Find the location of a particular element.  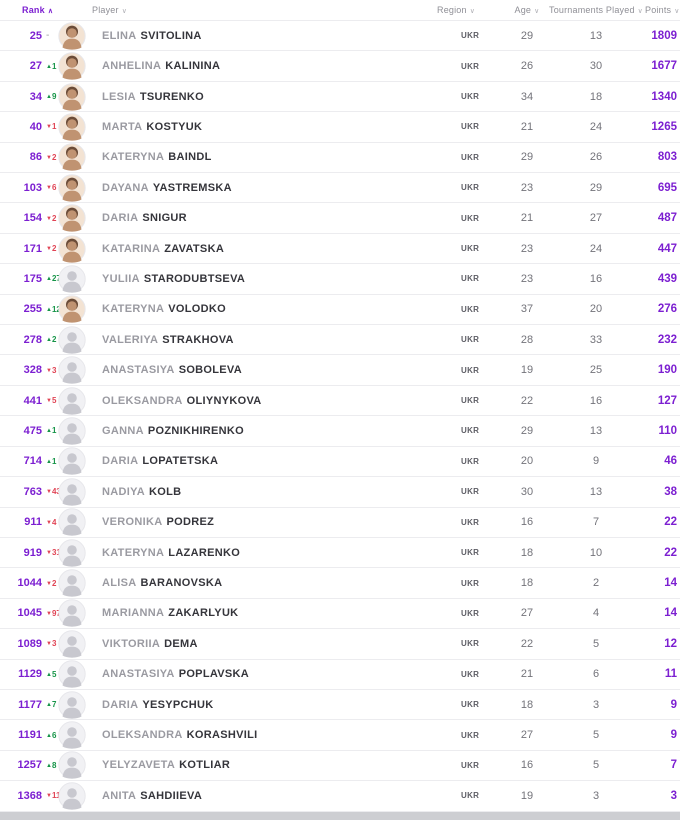

player-name: Dayana Yastremska is located at coordinates (264, 188).